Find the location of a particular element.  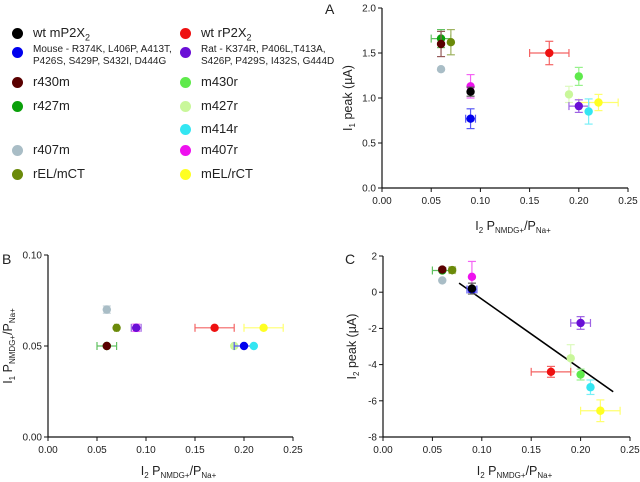

legend-item-m427r: m427r is located at coordinates (209, 106).